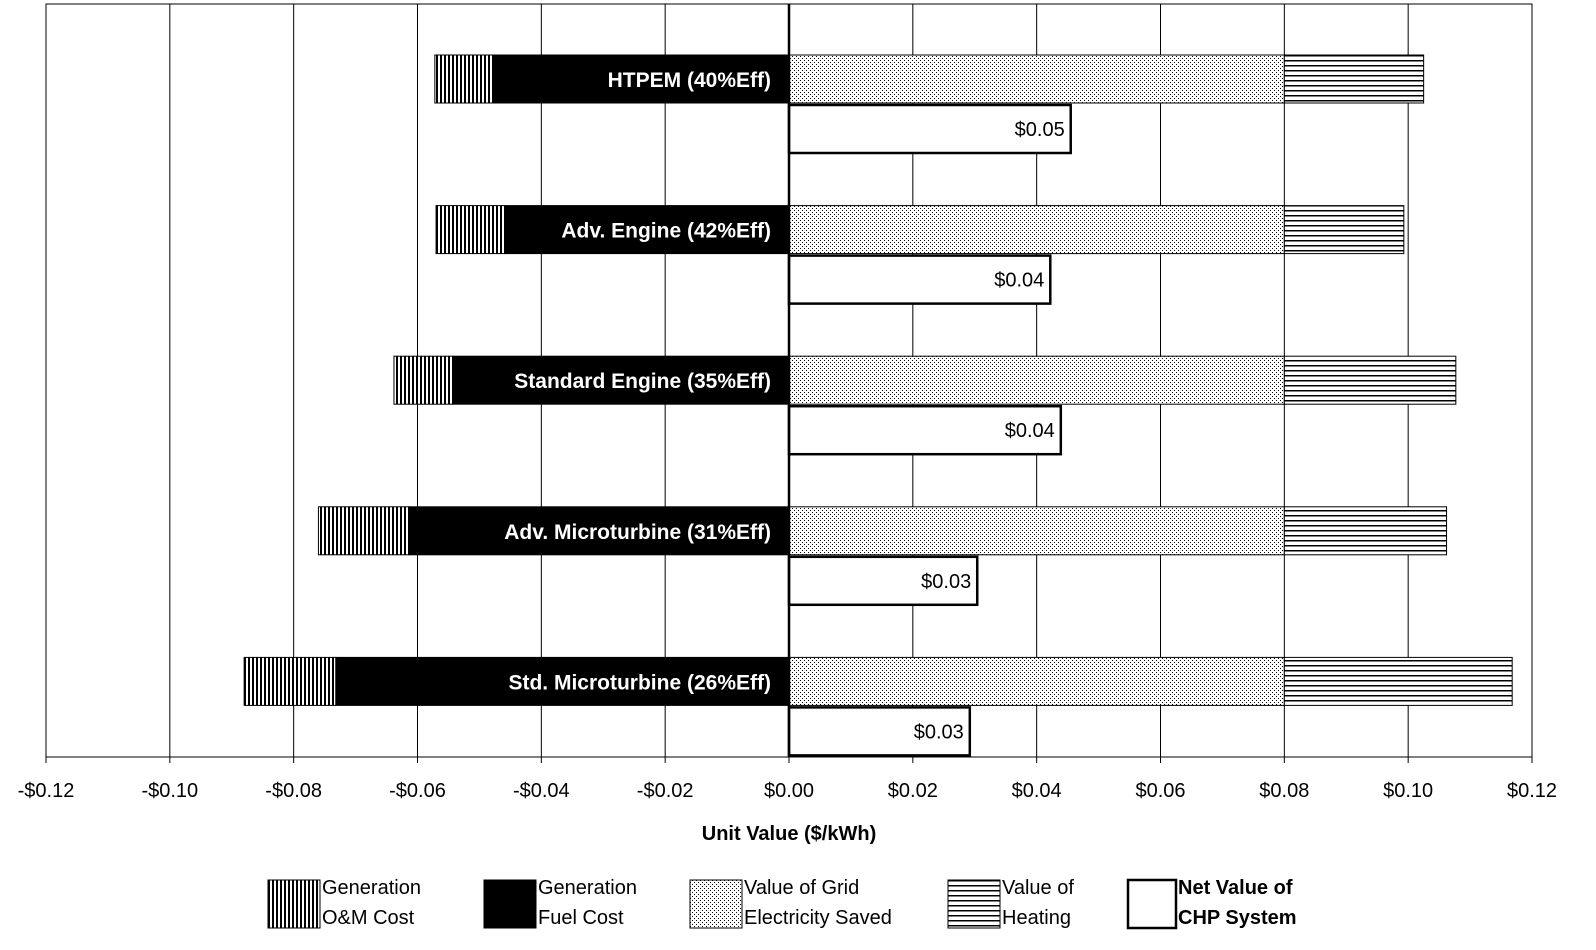 The height and width of the screenshot is (950, 1596). I want to click on legend-label: Heating, so click(1036, 918).